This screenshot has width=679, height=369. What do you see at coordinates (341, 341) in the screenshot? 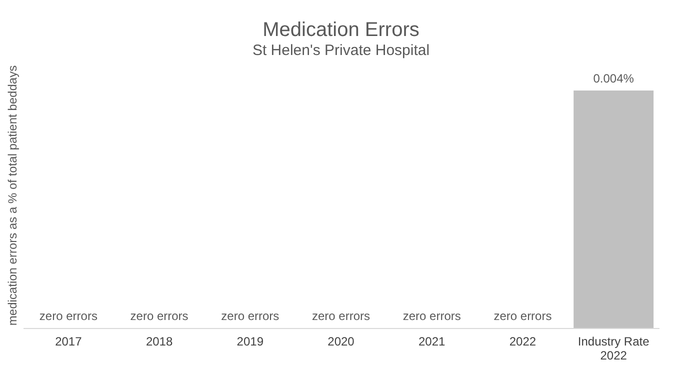
I see `x-tick-label: 2020` at bounding box center [341, 341].